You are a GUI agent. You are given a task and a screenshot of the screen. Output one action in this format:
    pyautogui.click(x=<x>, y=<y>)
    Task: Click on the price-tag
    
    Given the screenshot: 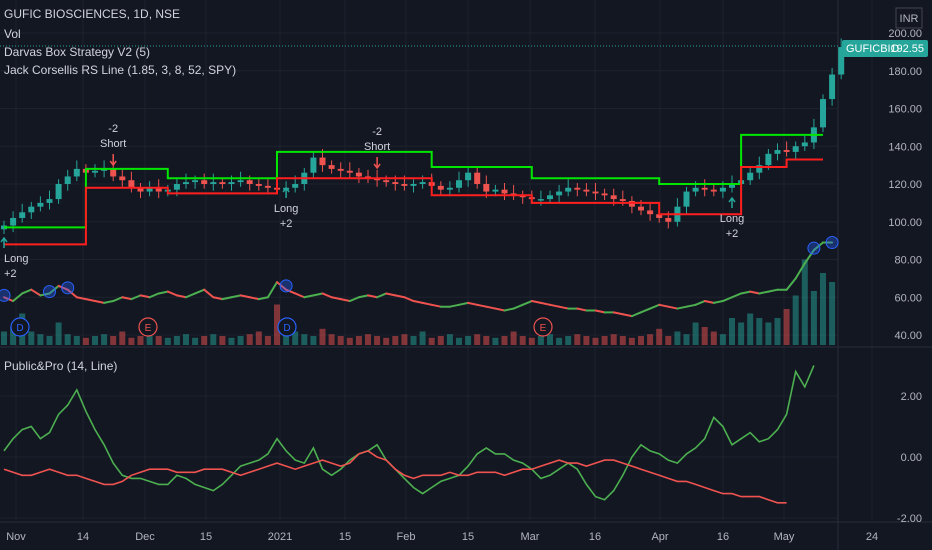 What is the action you would take?
    pyautogui.click(x=885, y=48)
    